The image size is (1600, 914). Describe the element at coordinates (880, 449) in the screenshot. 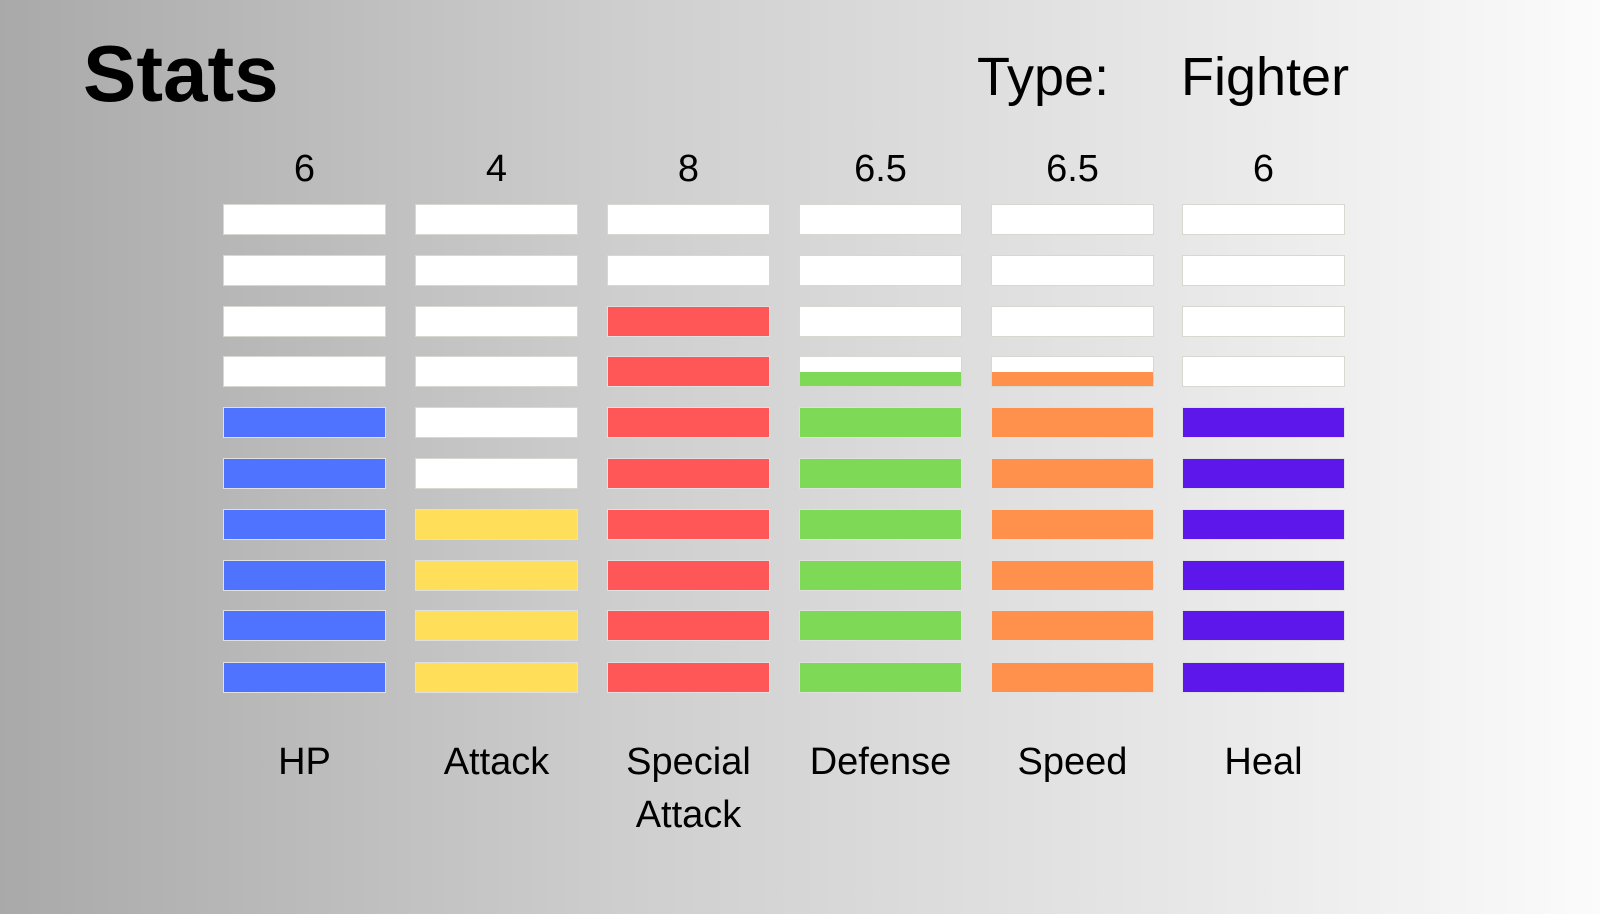

I see `stat-bar-defense` at that location.